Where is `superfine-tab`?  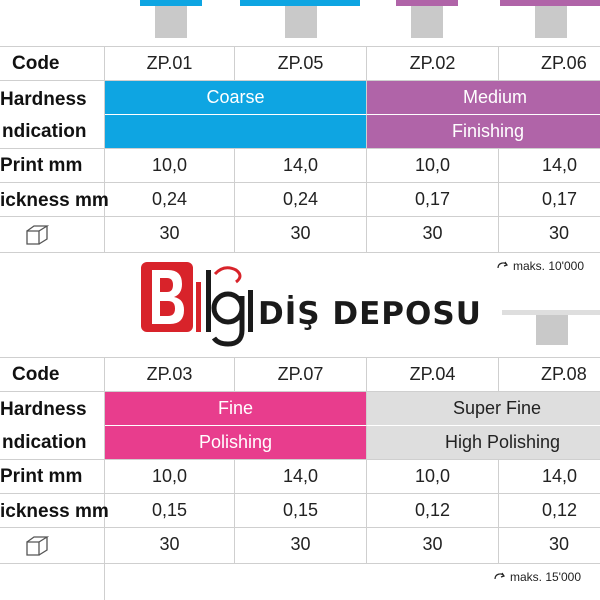 superfine-tab is located at coordinates (551, 312).